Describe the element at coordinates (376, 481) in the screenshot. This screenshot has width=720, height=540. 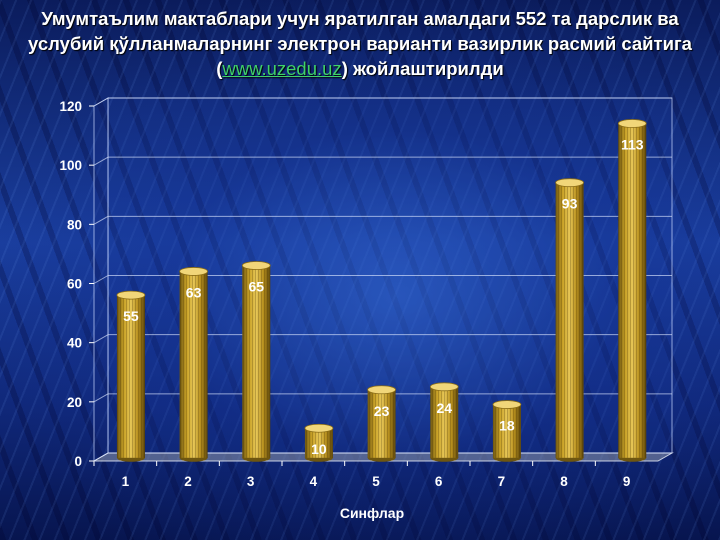
I see `x-tick-label: 5` at that location.